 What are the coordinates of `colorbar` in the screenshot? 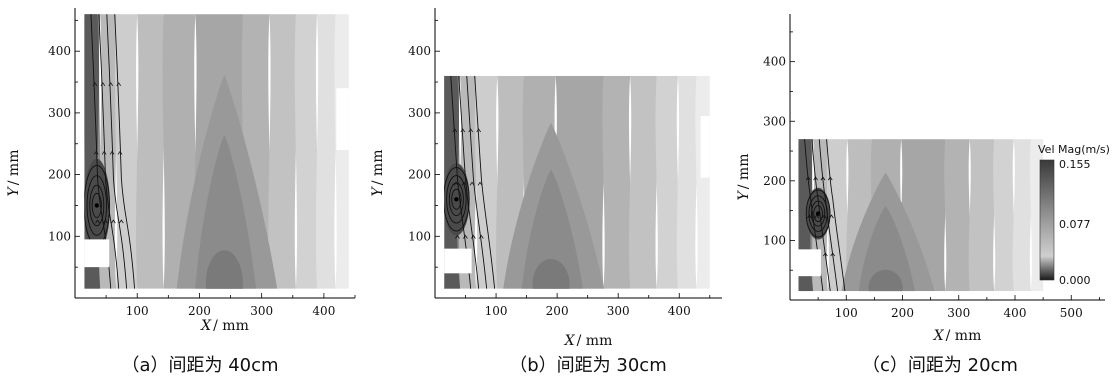 It's located at (1047, 220).